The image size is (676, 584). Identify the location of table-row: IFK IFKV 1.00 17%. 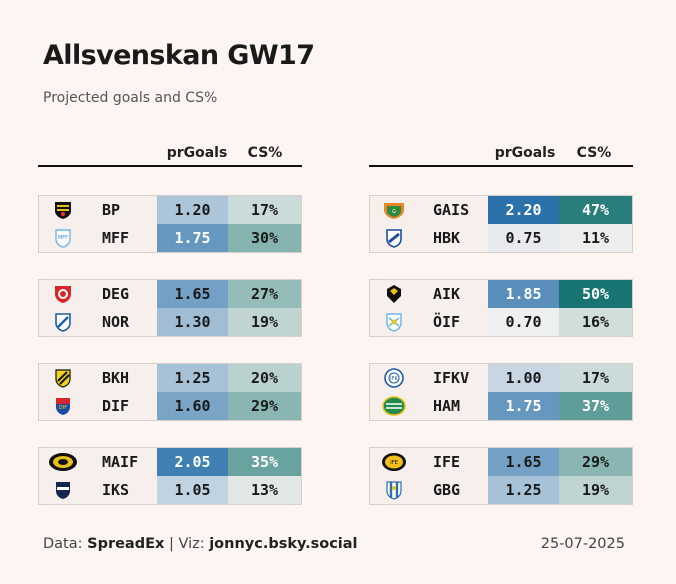
(501, 378).